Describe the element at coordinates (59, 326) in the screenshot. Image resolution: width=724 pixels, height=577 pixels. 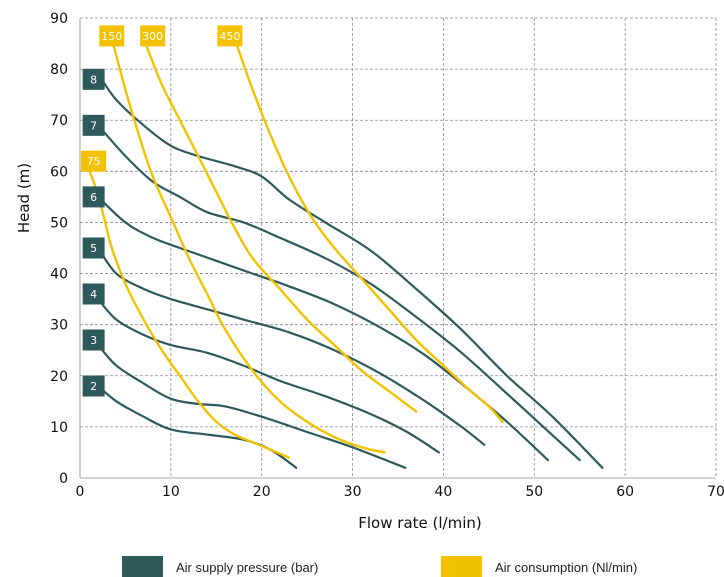
I see `y-tick-label: 30` at that location.